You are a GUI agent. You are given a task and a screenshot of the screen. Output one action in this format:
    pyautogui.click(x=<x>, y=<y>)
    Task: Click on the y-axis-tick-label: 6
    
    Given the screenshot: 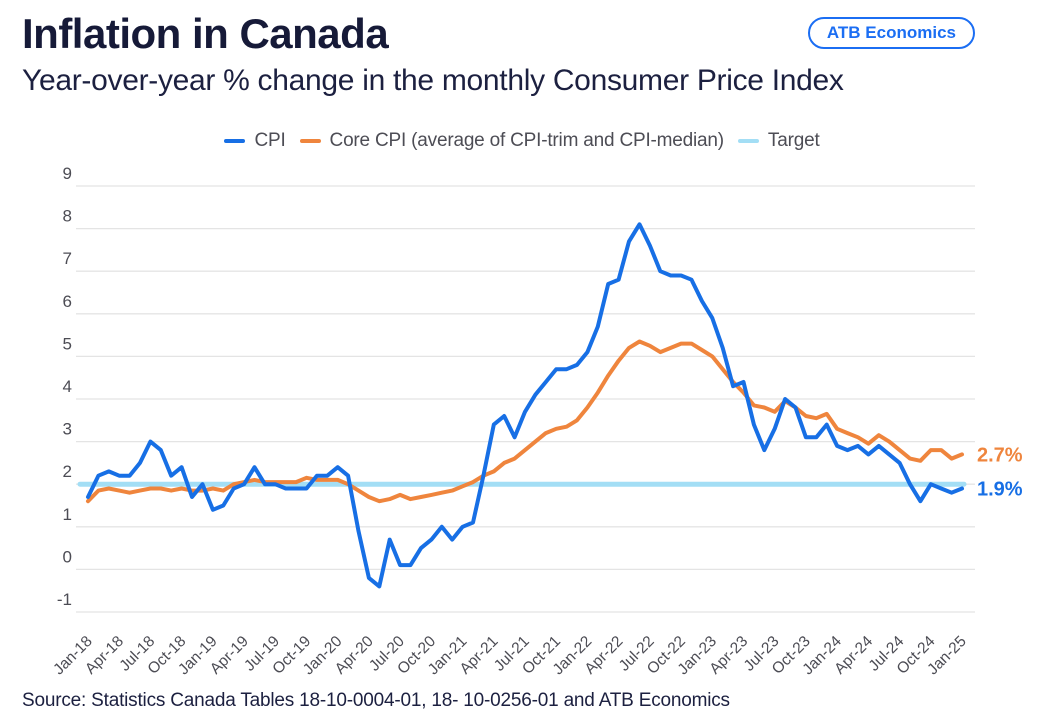 What is the action you would take?
    pyautogui.click(x=67, y=301)
    